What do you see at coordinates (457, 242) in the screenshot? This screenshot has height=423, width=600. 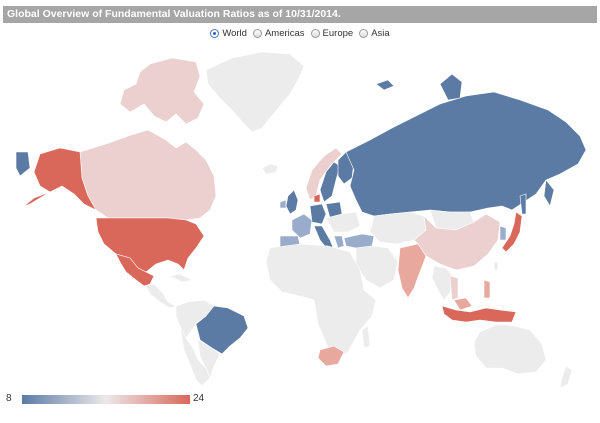 I see `country-china` at bounding box center [457, 242].